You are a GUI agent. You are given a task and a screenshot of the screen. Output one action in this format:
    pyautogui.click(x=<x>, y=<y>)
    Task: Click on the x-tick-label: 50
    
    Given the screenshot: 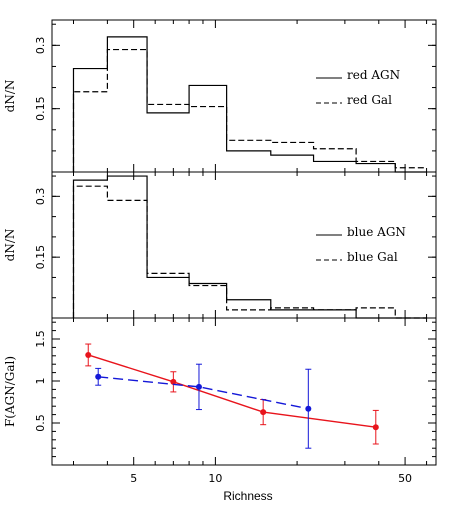 What is the action you would take?
    pyautogui.click(x=405, y=478)
    